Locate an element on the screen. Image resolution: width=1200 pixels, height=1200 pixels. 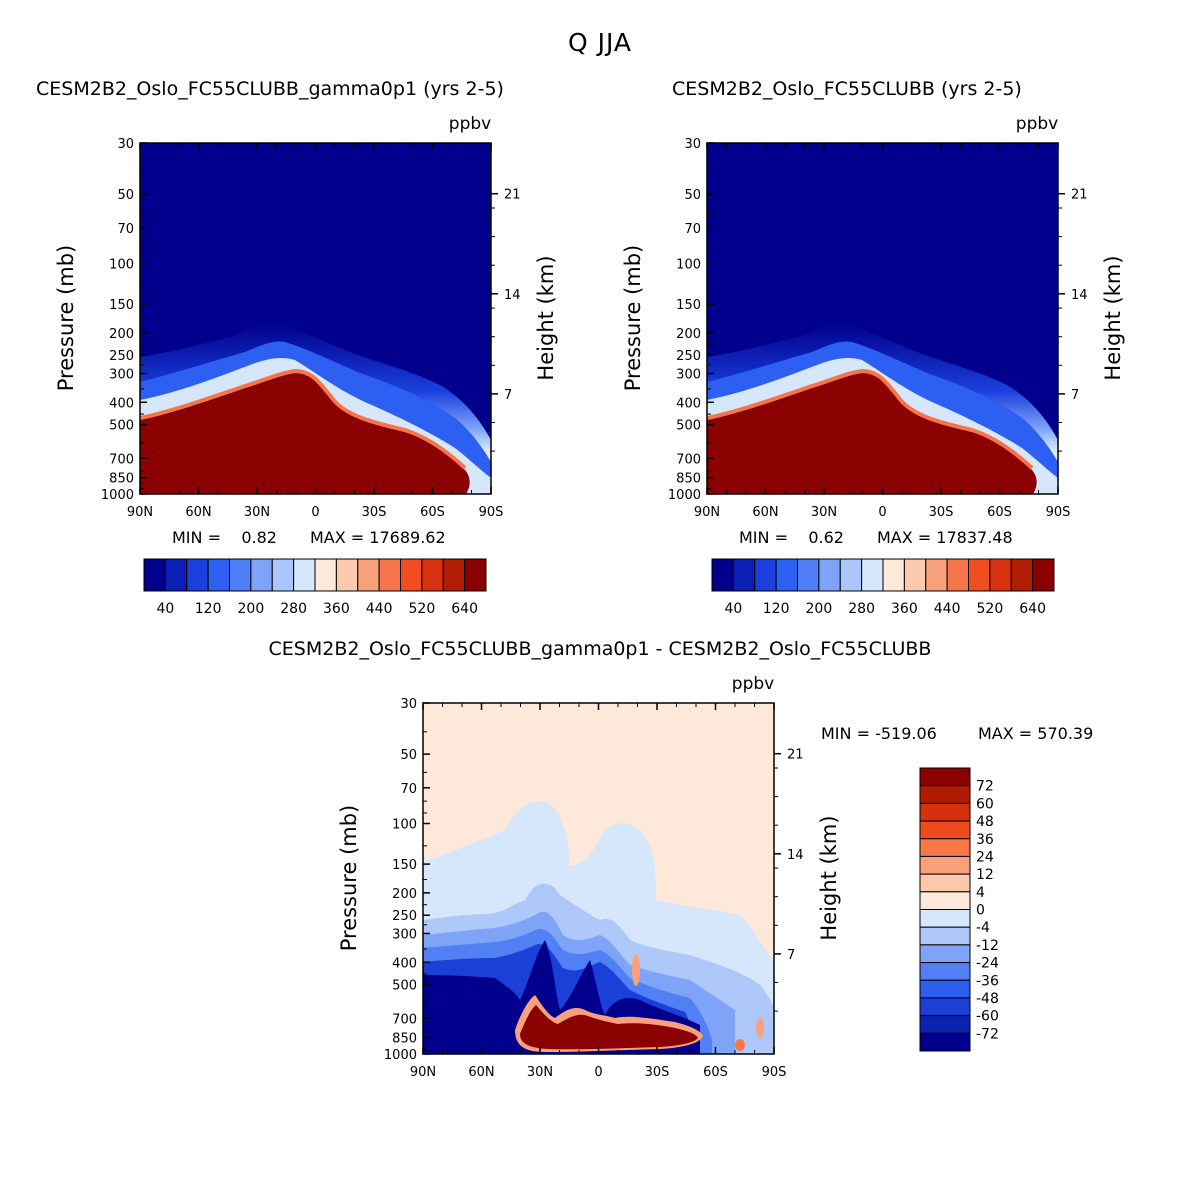
x-tick-label: 60S is located at coordinates (432, 512).